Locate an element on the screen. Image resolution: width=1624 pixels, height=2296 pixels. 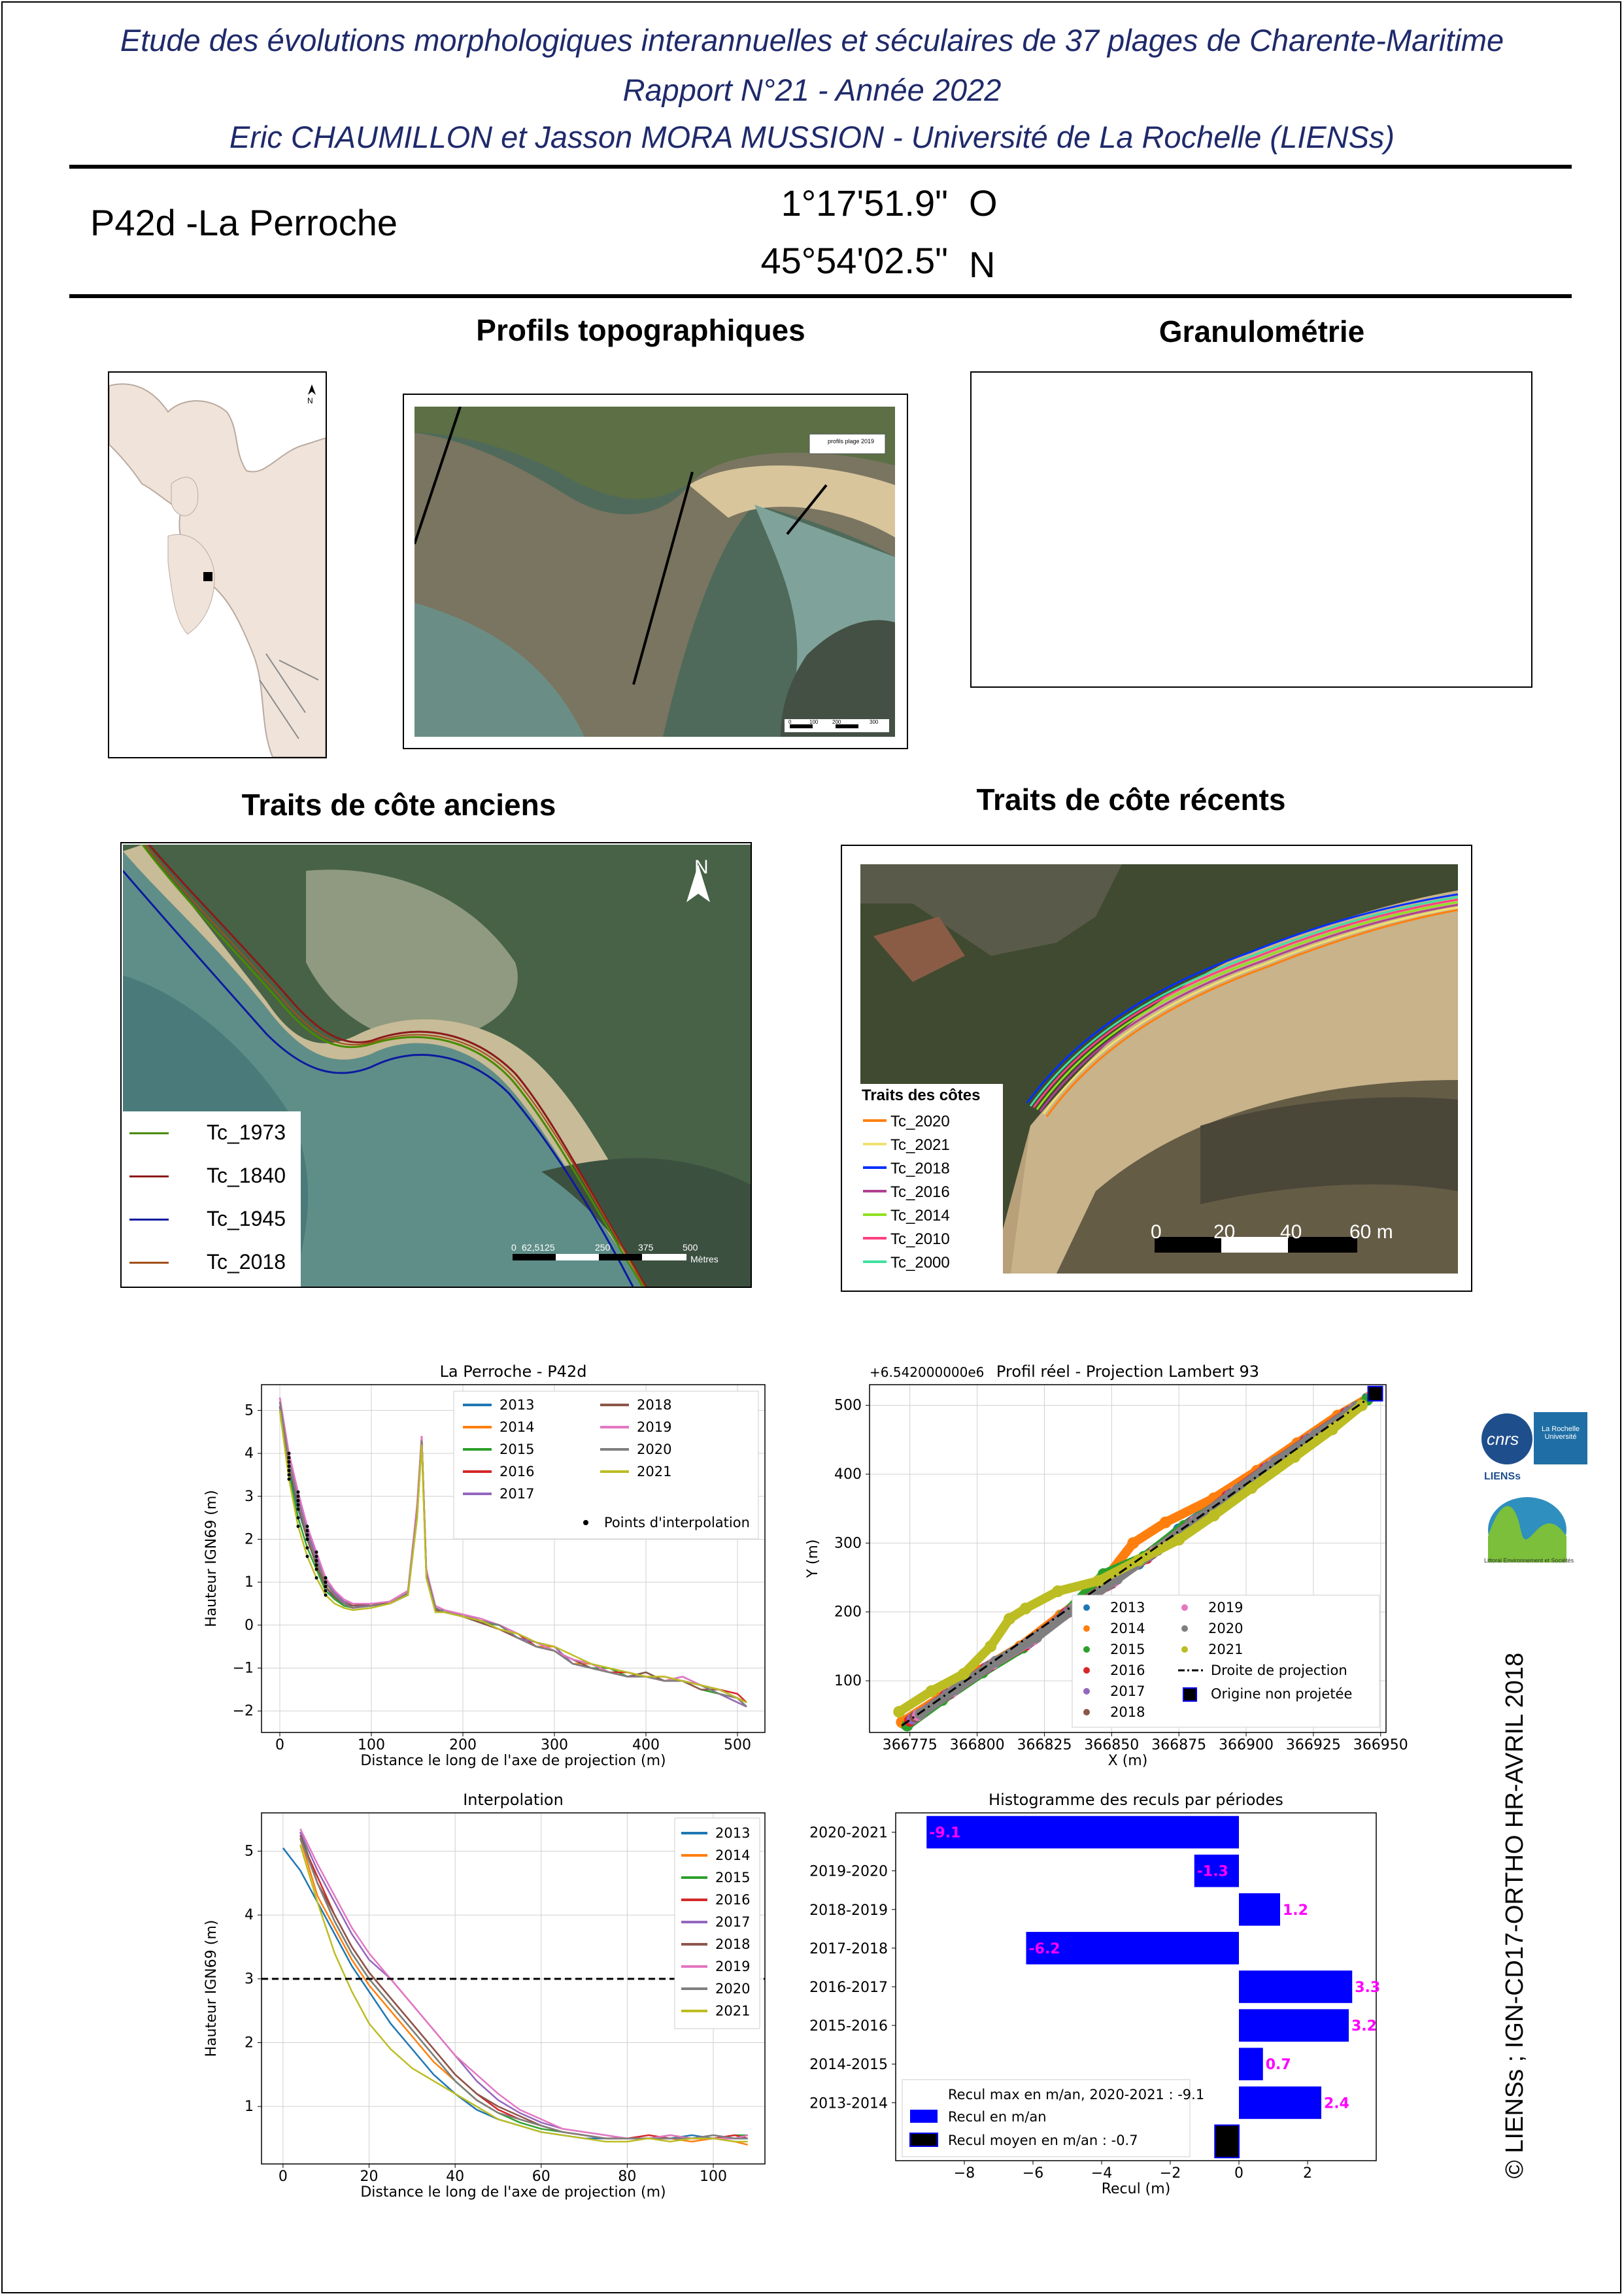
legend-swatch-2018 is located at coordinates (149, 1263).